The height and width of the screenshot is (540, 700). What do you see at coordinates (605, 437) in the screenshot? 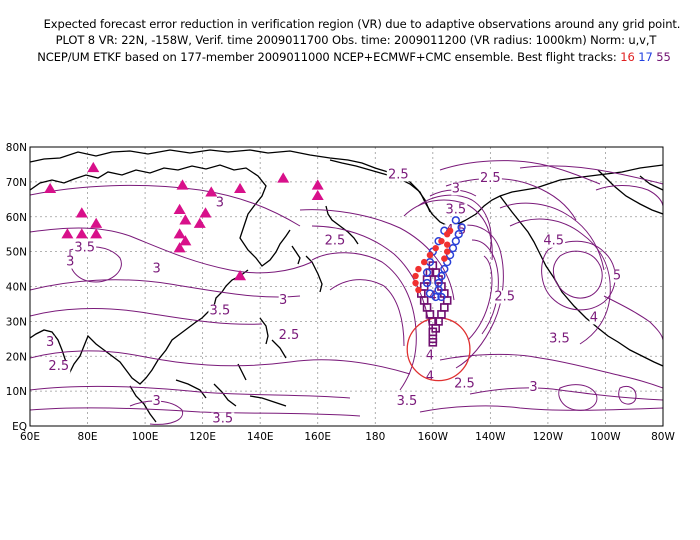
I see `longitude-tick-label: 100W` at bounding box center [605, 437].